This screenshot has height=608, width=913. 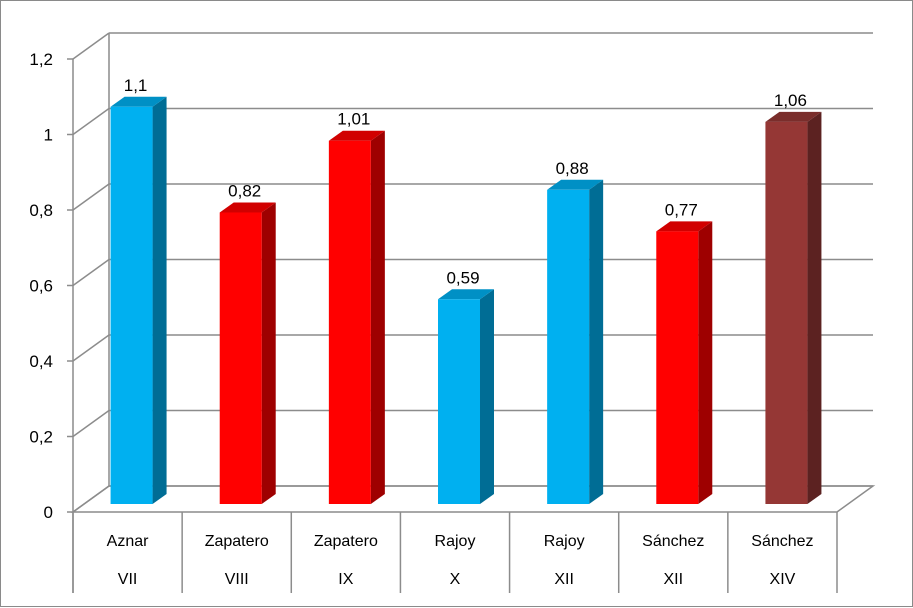 I want to click on data-label: 1,06, so click(x=790, y=100).